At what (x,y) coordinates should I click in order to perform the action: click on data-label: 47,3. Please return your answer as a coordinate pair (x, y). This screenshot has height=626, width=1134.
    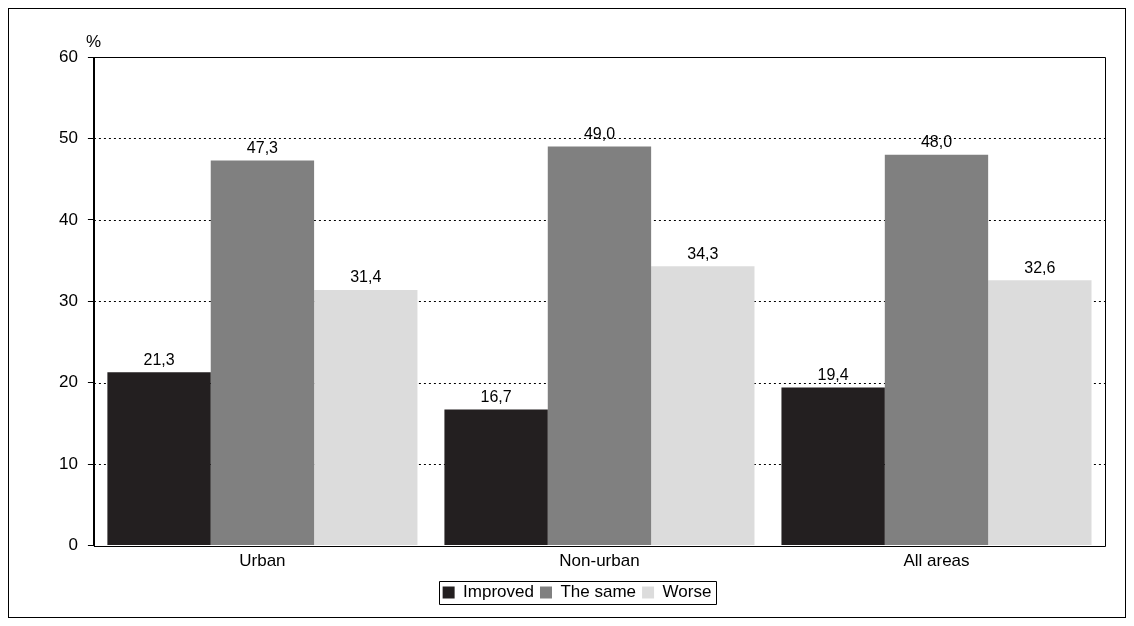
    Looking at the image, I should click on (262, 147).